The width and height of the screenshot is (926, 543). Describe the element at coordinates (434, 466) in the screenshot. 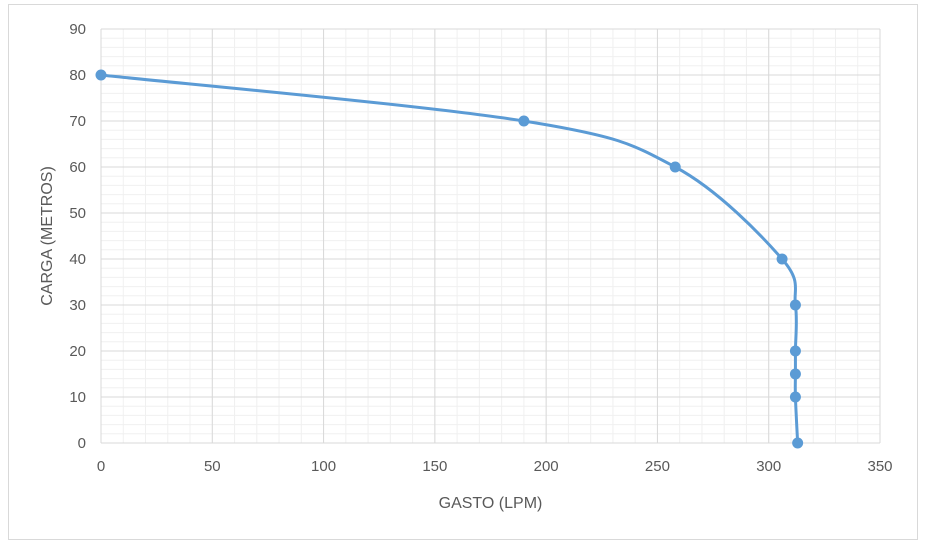

I see `x-tick-label: 150` at that location.